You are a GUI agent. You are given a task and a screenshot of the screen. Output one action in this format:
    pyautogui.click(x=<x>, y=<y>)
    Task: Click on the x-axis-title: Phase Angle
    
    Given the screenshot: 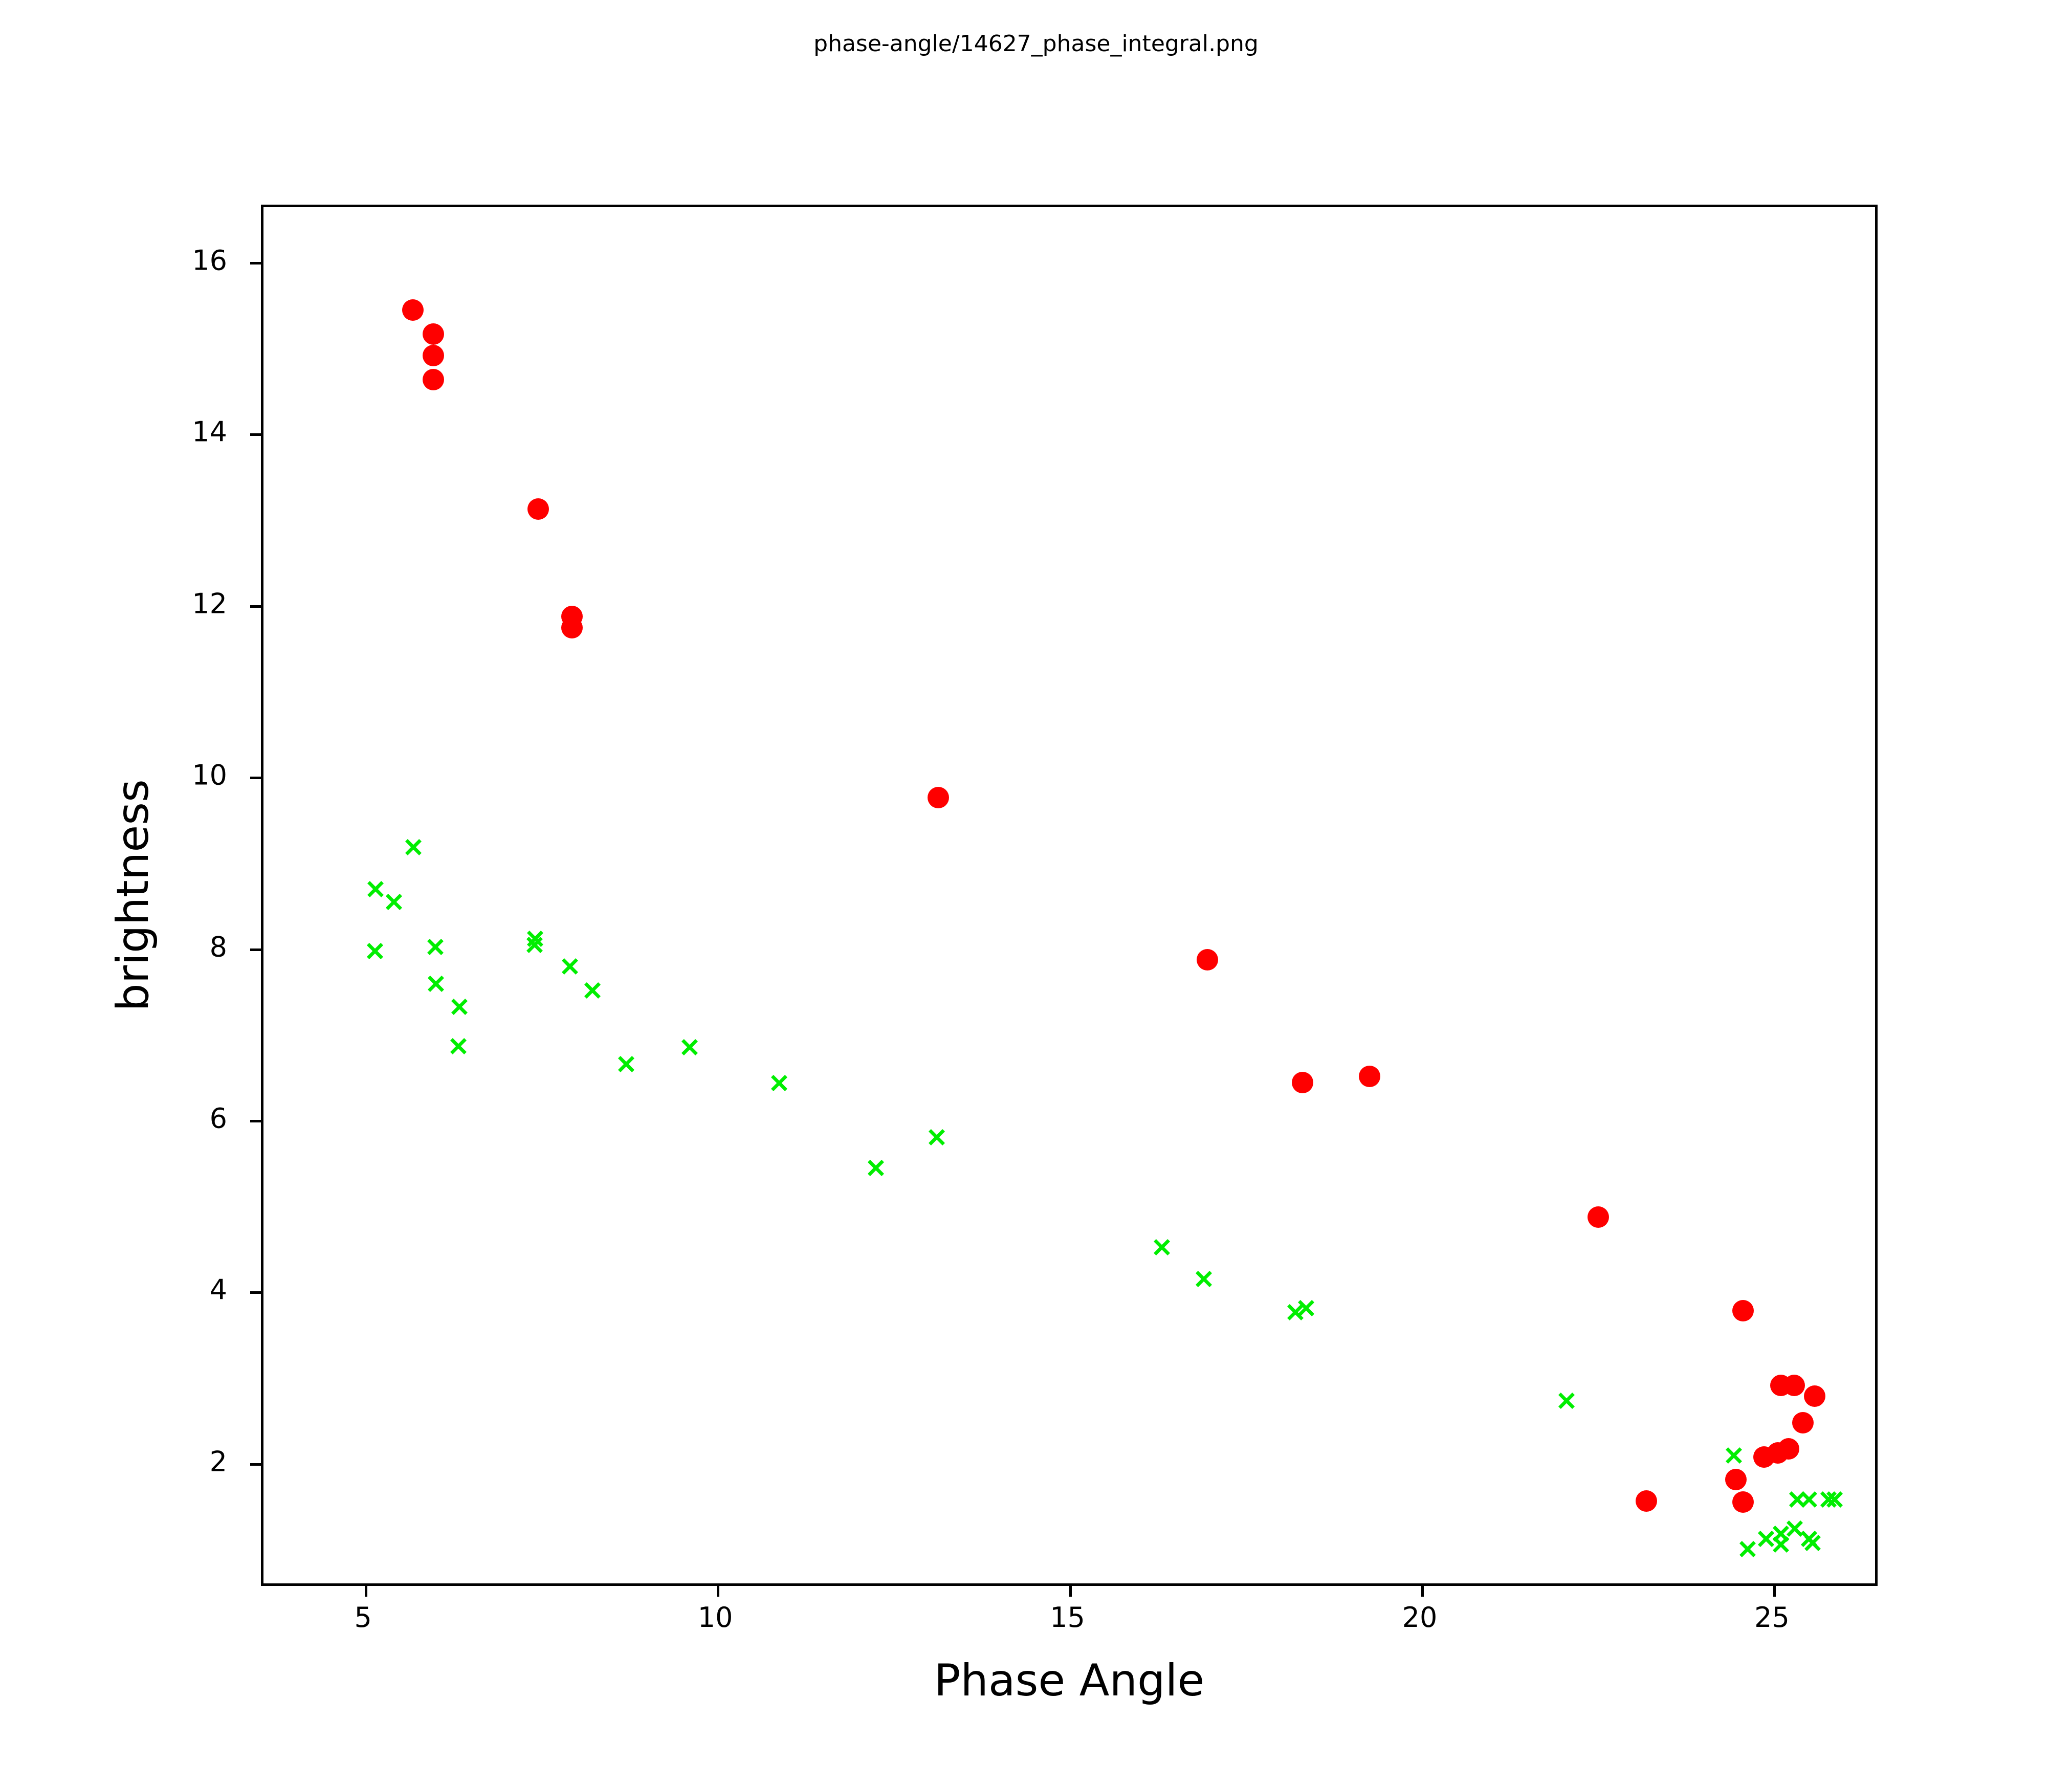 What is the action you would take?
    pyautogui.click(x=1069, y=1681)
    